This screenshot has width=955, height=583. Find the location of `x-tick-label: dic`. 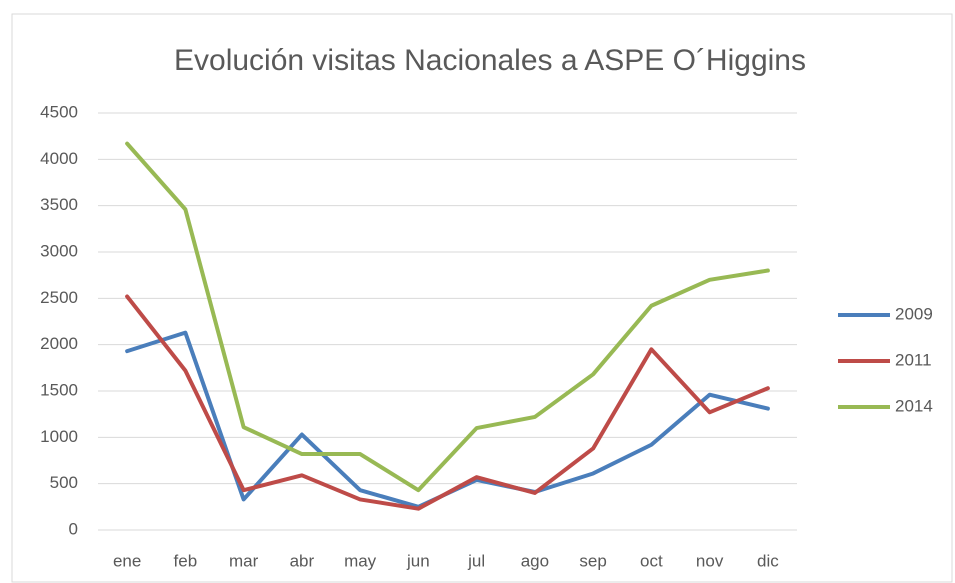

x-tick-label: dic is located at coordinates (768, 560).